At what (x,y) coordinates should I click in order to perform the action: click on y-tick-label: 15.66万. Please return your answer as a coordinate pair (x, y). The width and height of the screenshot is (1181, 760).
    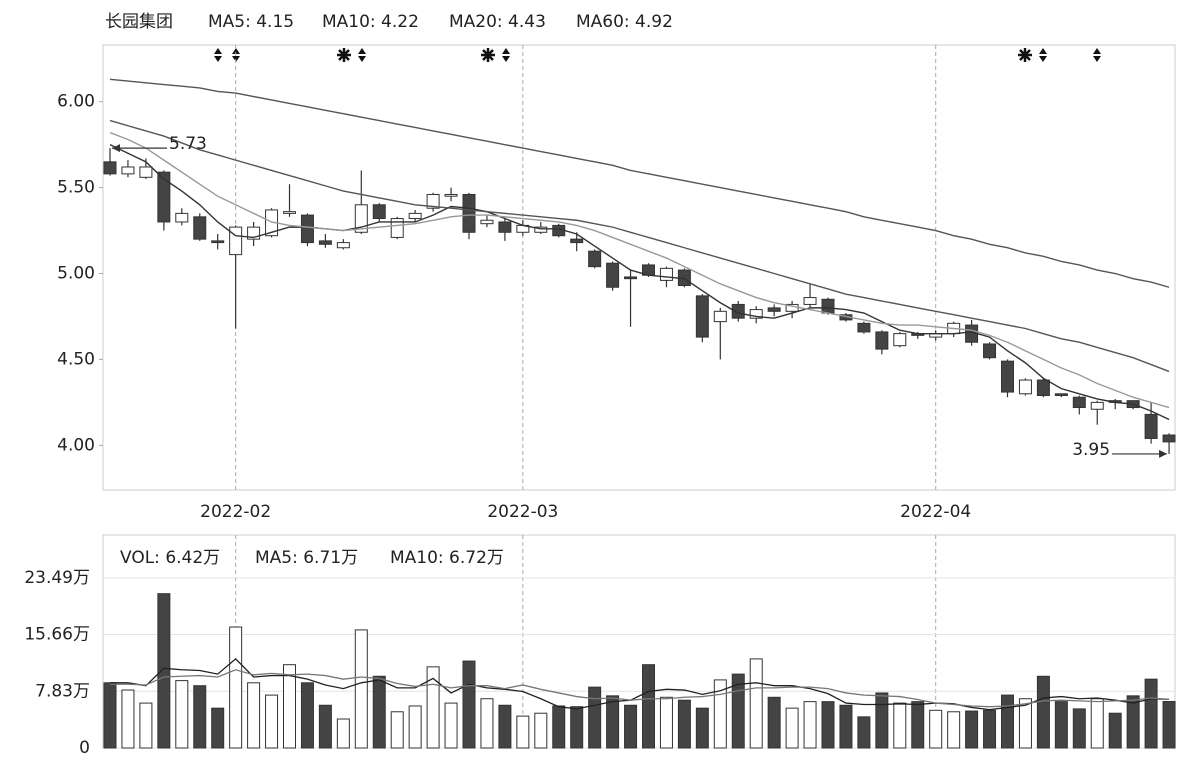
    Looking at the image, I should click on (57, 635).